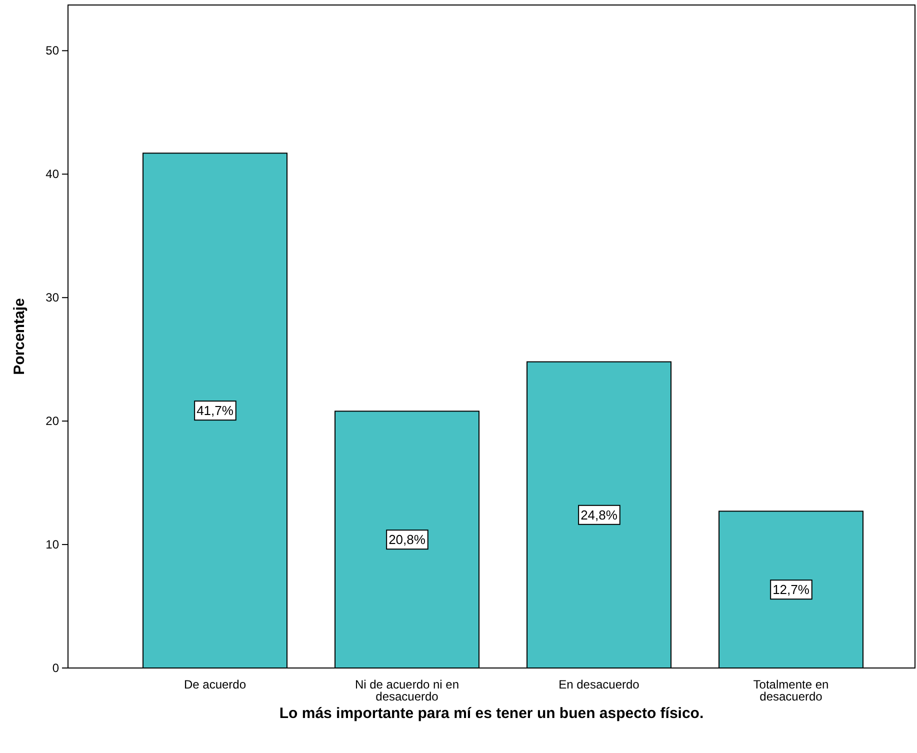 The width and height of the screenshot is (917, 753). What do you see at coordinates (53, 421) in the screenshot?
I see `y-tick-label: 20` at bounding box center [53, 421].